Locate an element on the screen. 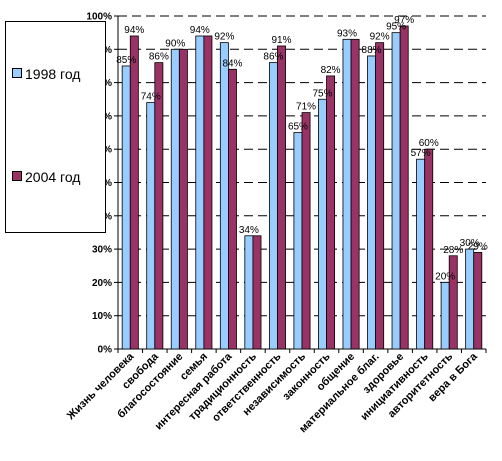  data-label-1998: 65% is located at coordinates (298, 127).